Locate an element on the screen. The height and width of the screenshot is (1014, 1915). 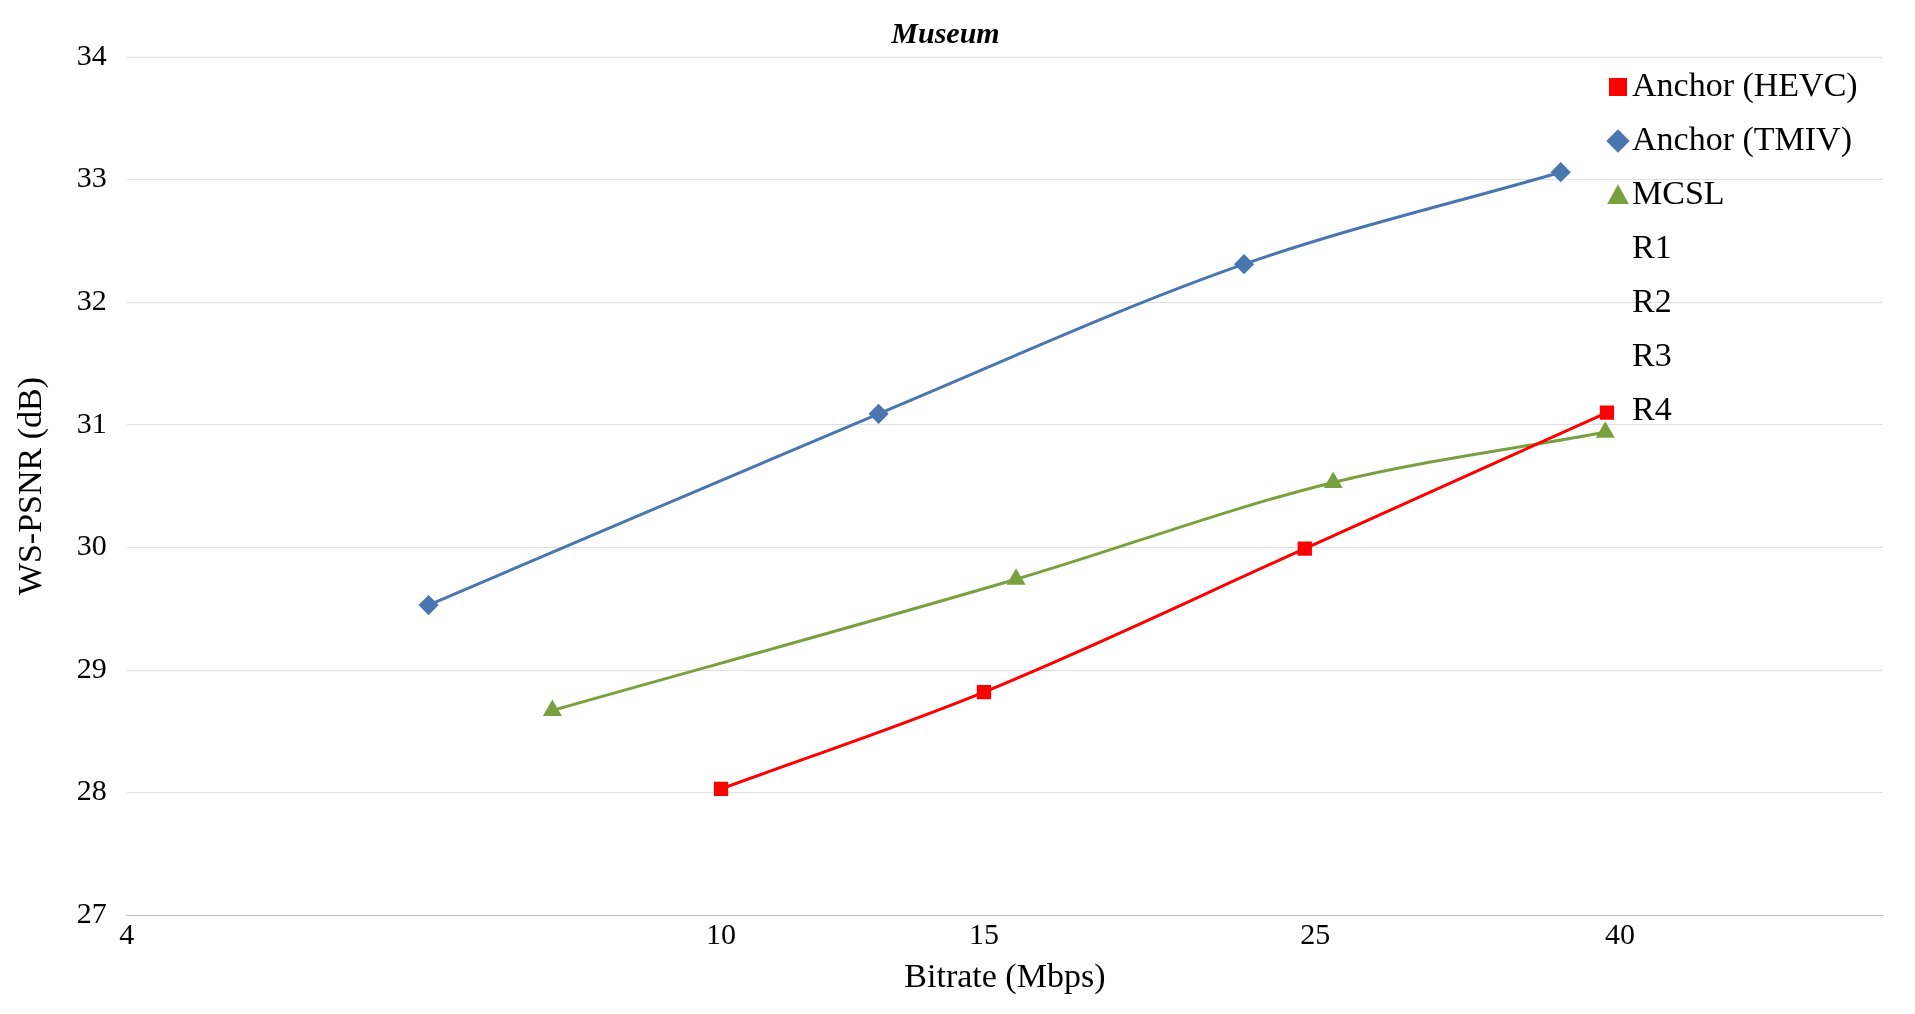
y-tick-label: 29 is located at coordinates (91, 667).